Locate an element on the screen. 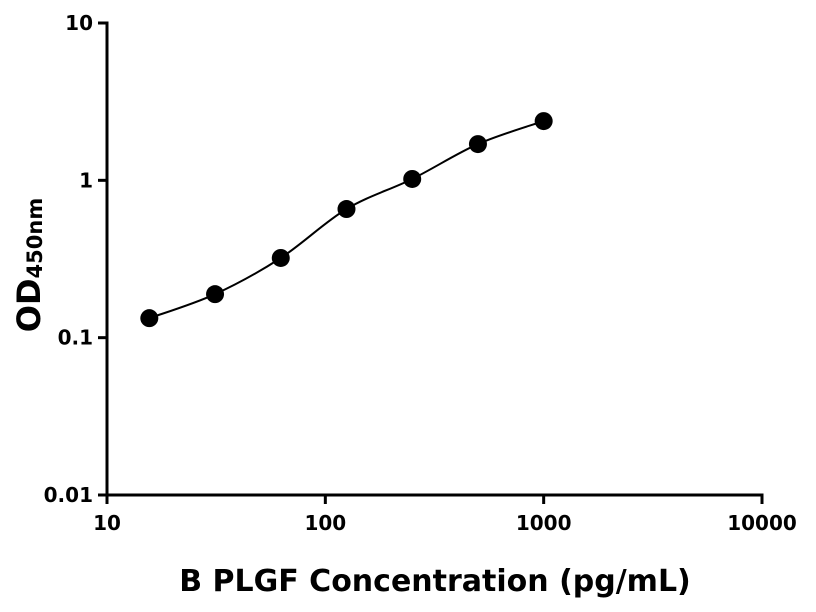 The image size is (816, 612). x-tick-label: 10000 is located at coordinates (762, 523).